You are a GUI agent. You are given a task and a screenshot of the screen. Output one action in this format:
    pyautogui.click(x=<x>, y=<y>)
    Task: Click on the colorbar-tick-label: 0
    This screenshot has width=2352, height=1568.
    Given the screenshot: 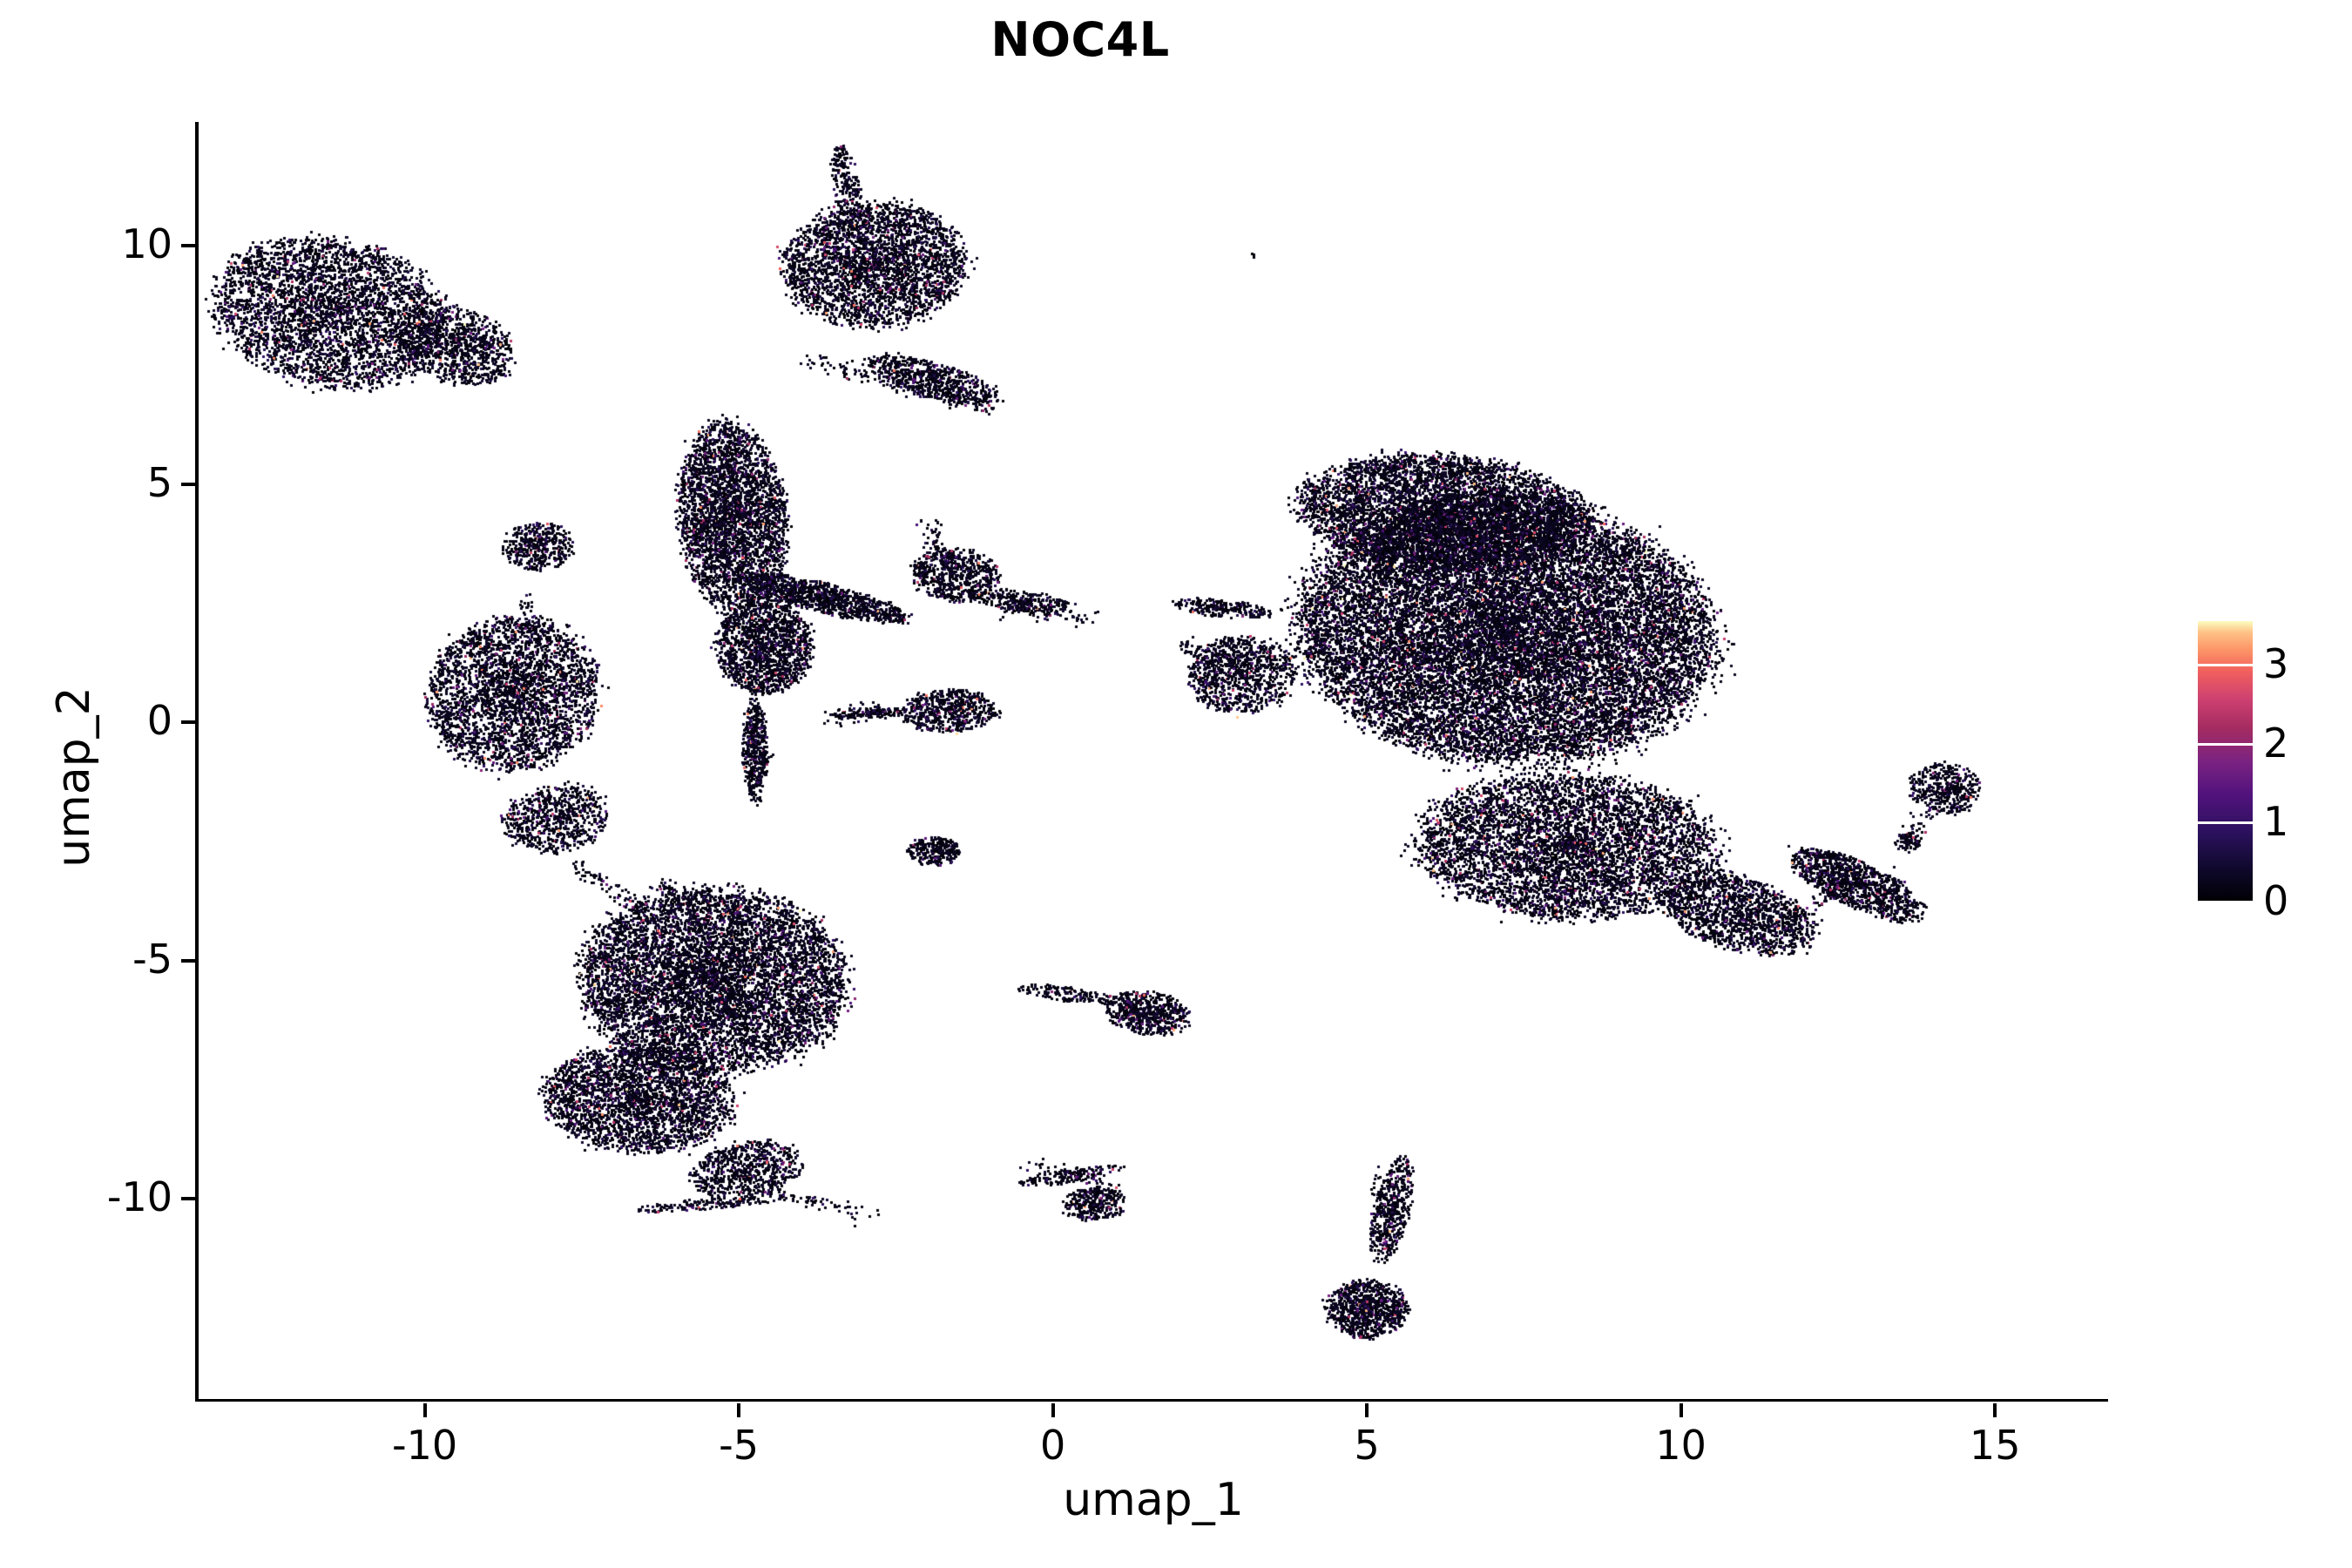 What is the action you would take?
    pyautogui.click(x=2276, y=900)
    